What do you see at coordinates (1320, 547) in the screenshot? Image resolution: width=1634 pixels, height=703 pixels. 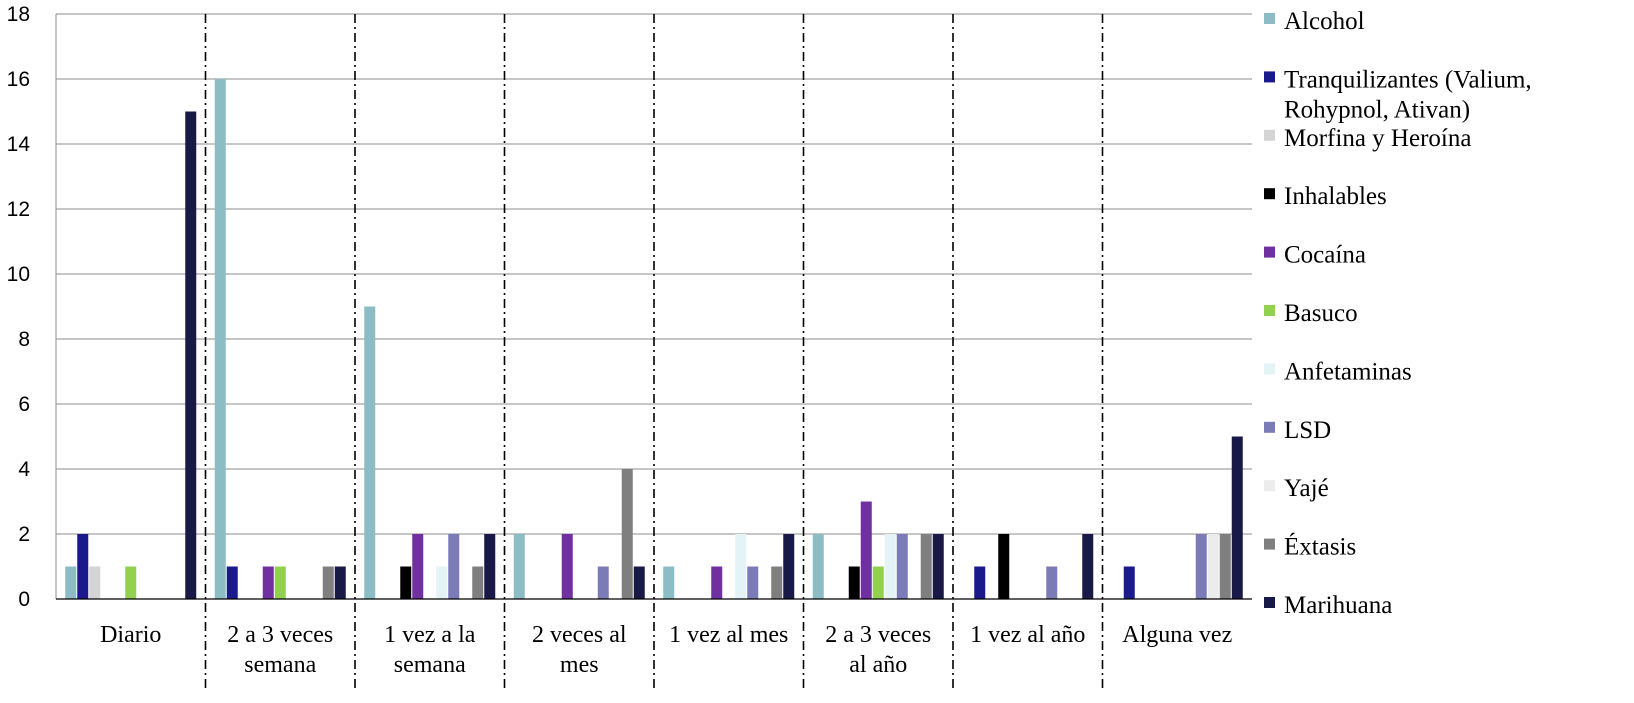 I see `legend-label: Éxtasis` at bounding box center [1320, 547].